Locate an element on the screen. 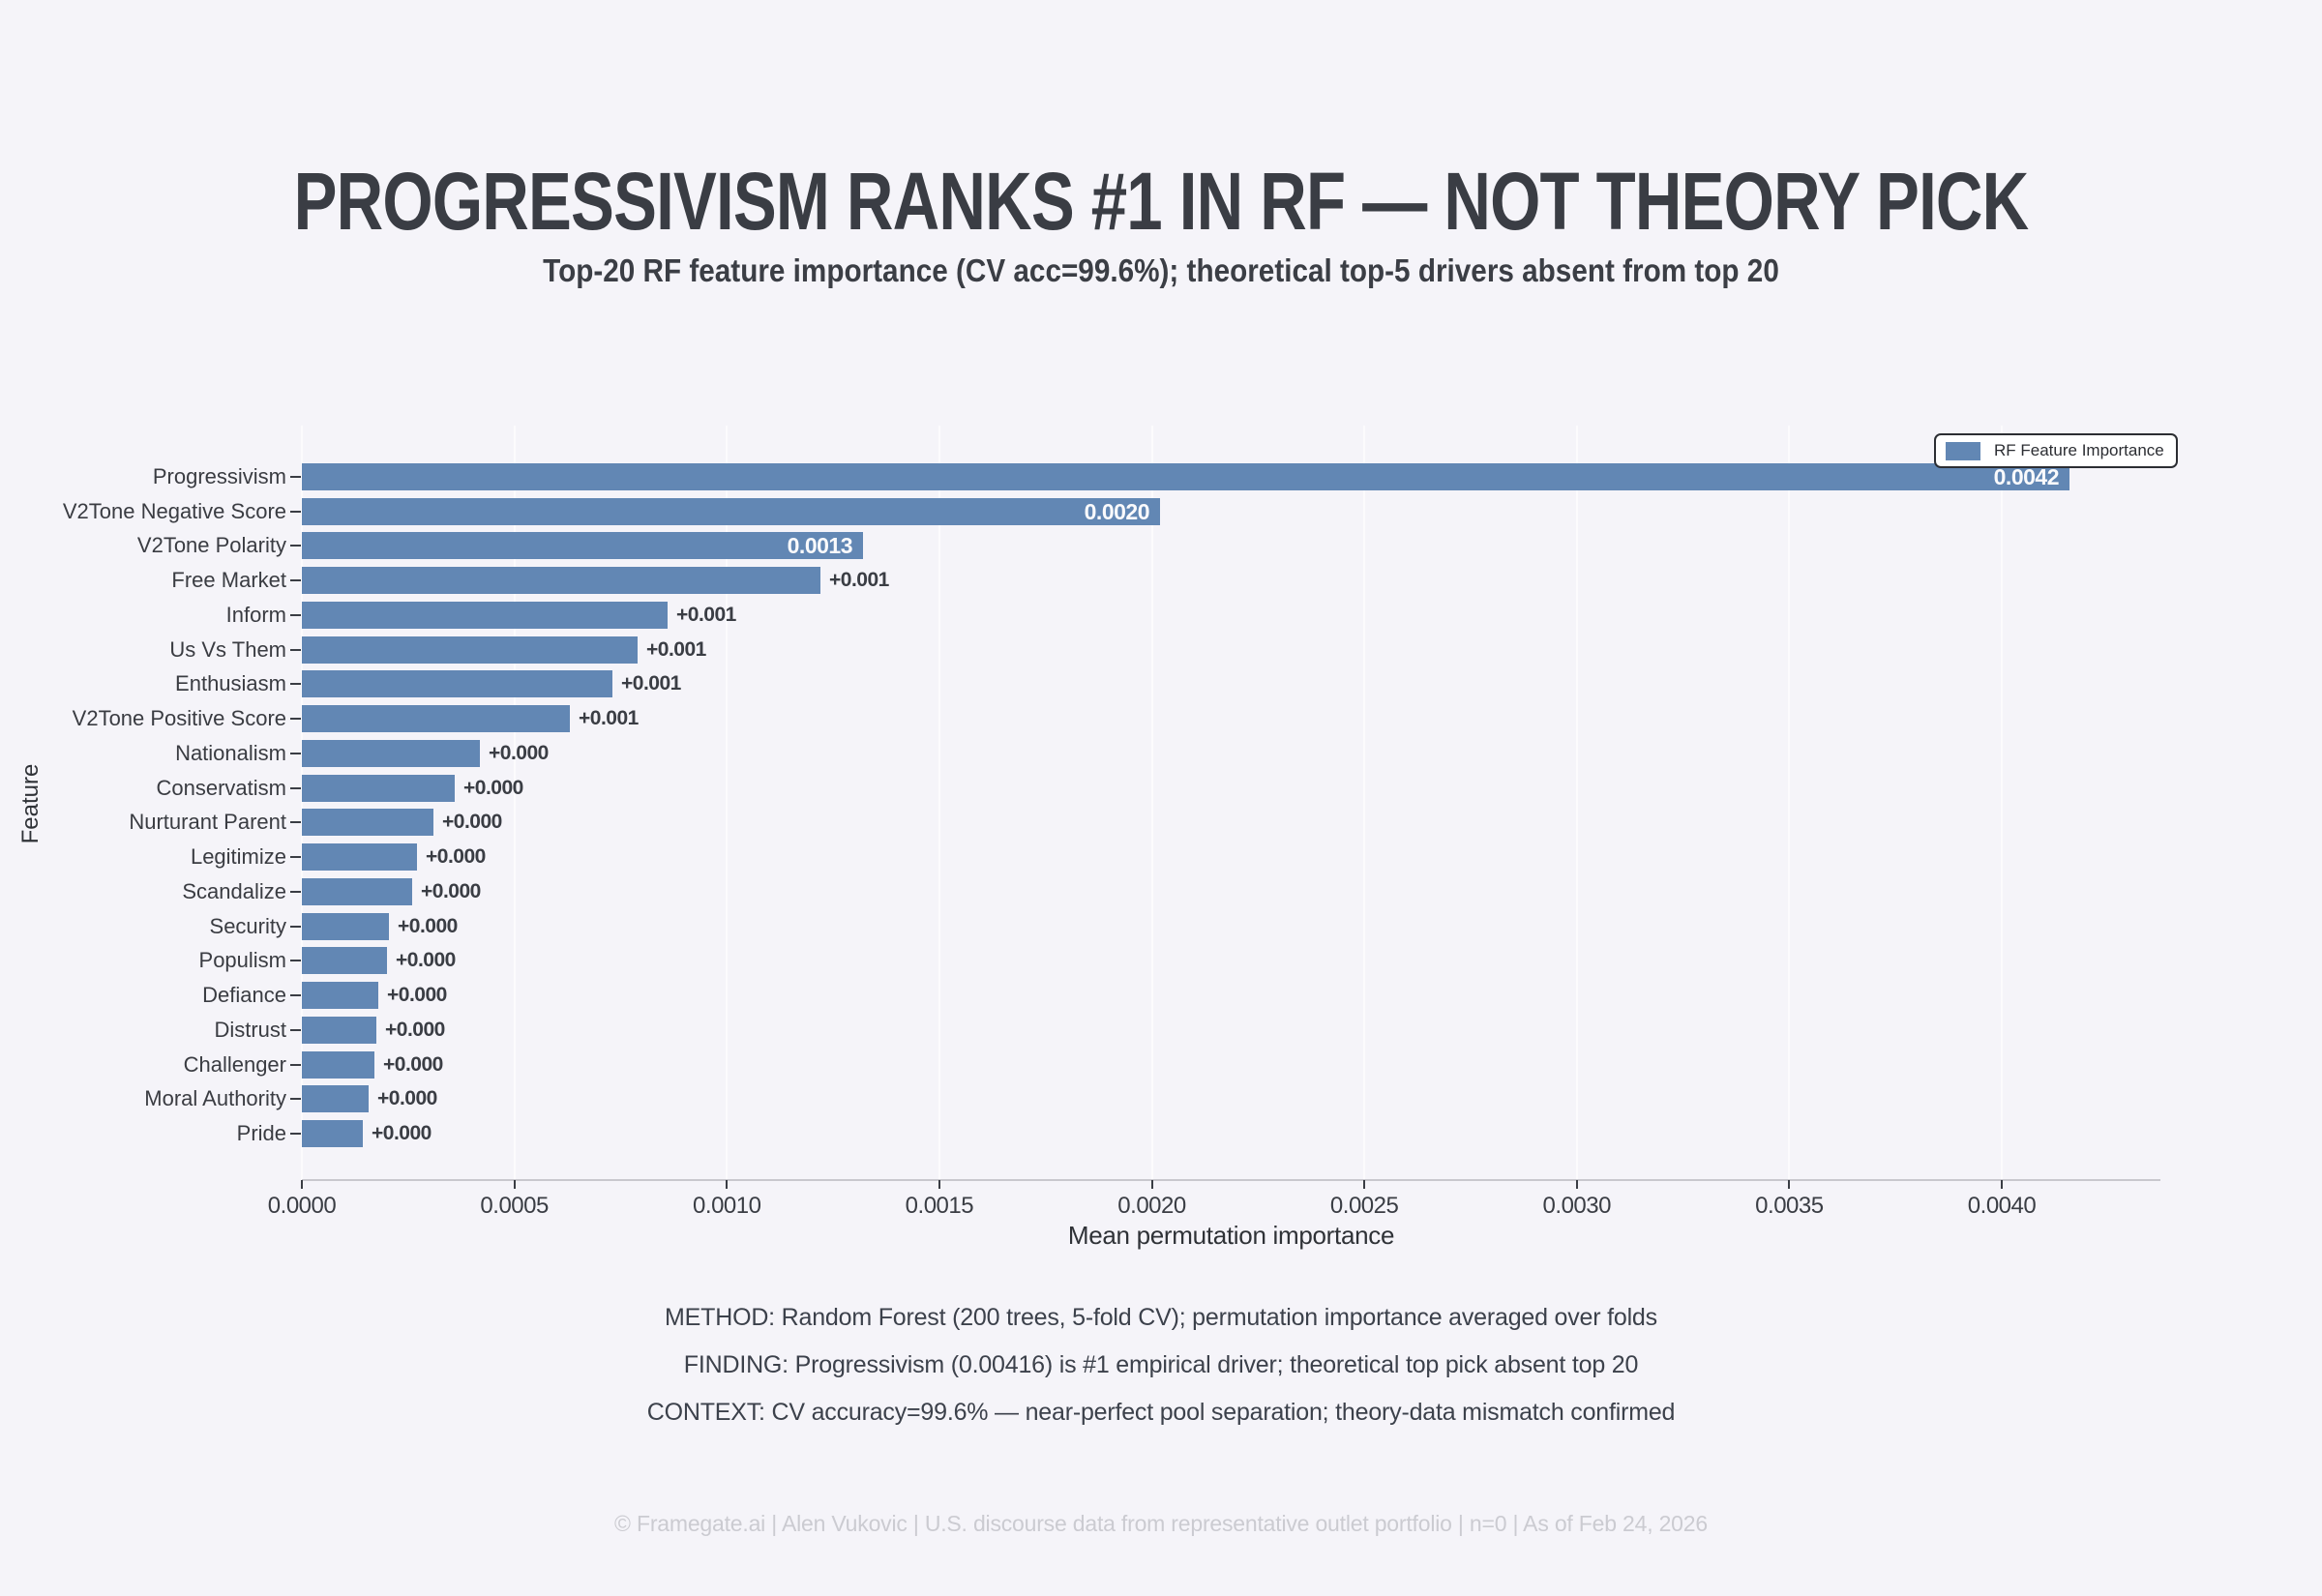  legend-label: RF Feature Importance is located at coordinates (2079, 450).